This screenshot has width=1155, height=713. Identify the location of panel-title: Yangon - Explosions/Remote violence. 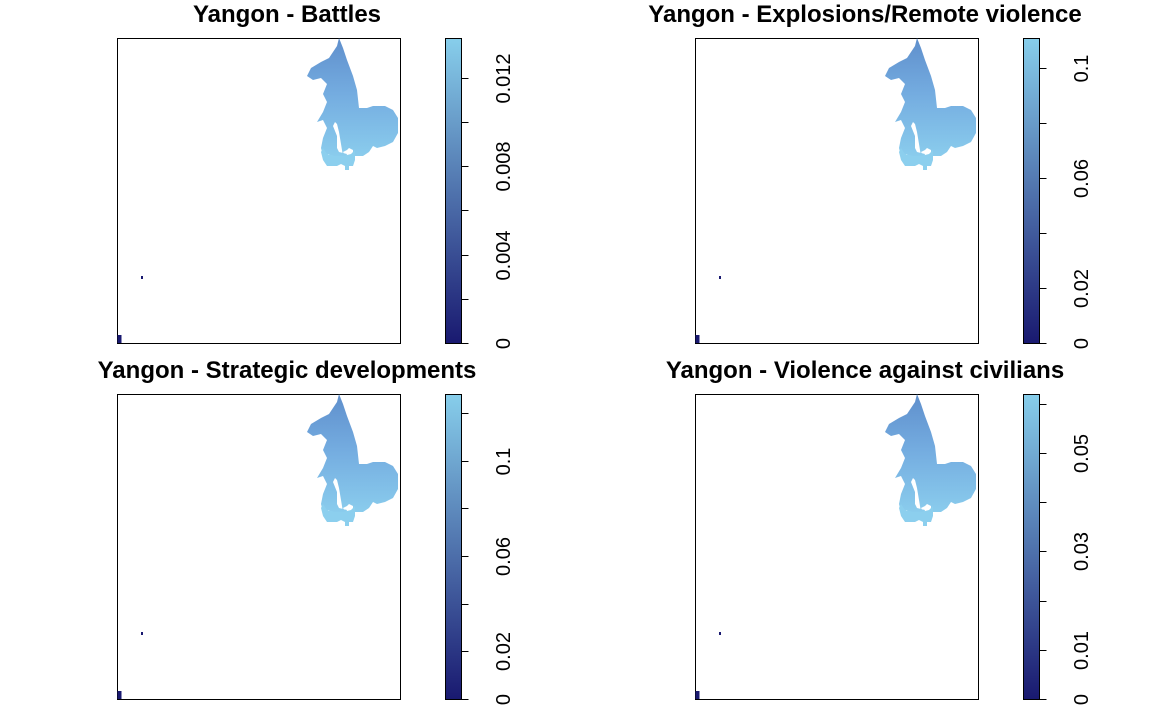
(864, 14).